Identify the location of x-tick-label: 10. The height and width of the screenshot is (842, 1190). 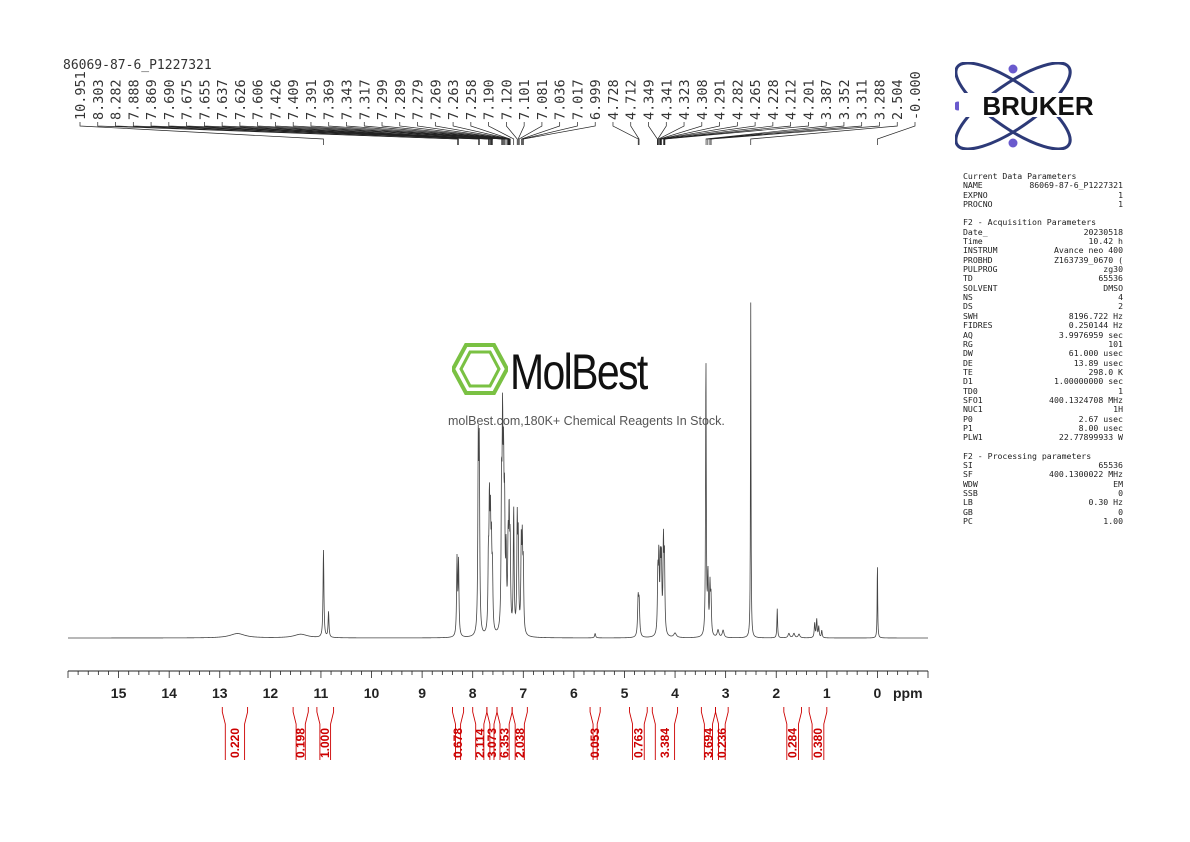
(372, 693).